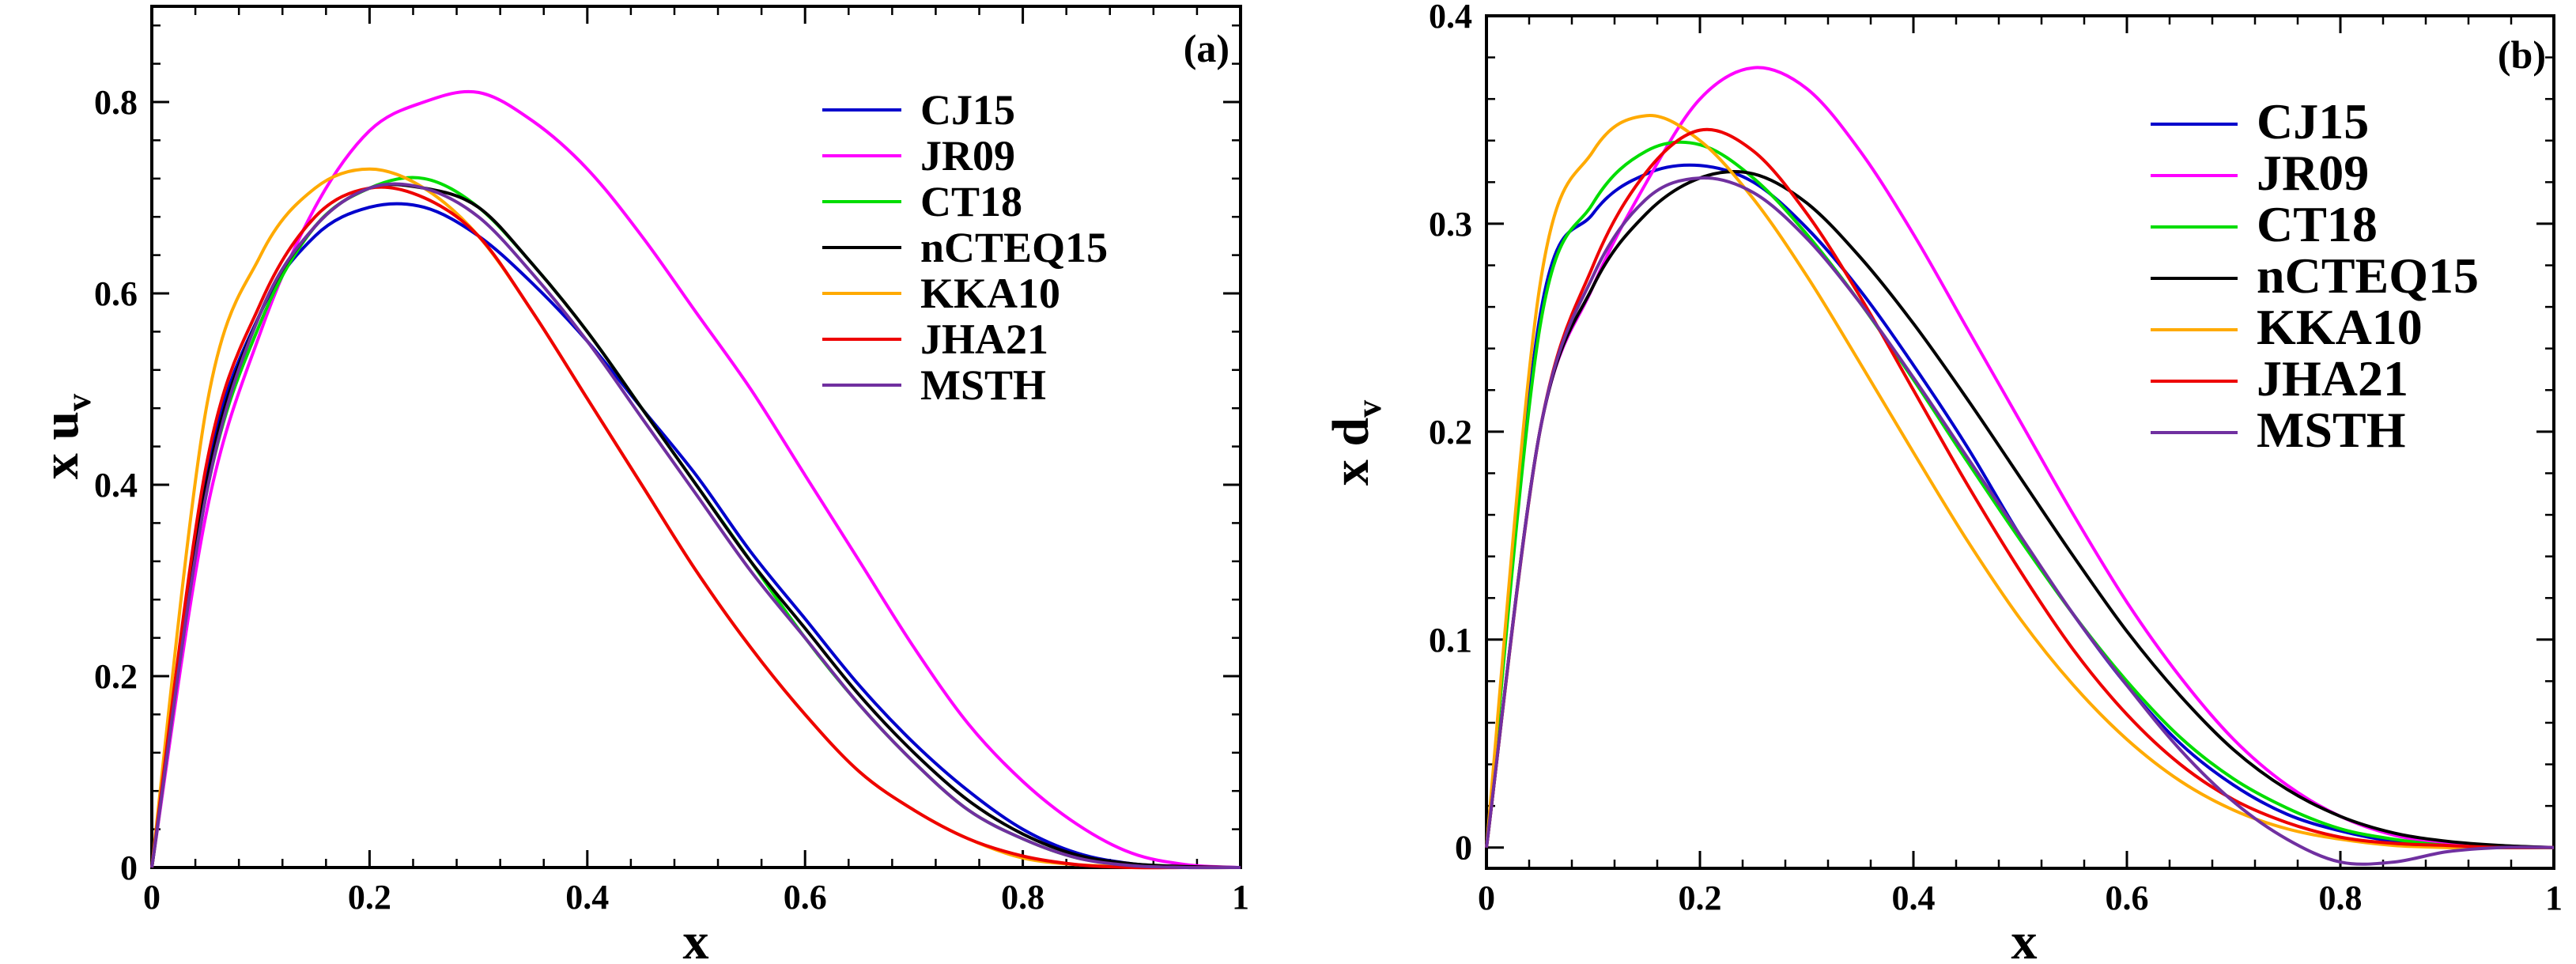 This screenshot has height=964, width=2576. Describe the element at coordinates (1450, 224) in the screenshot. I see `y-tick-label: 0.3` at that location.